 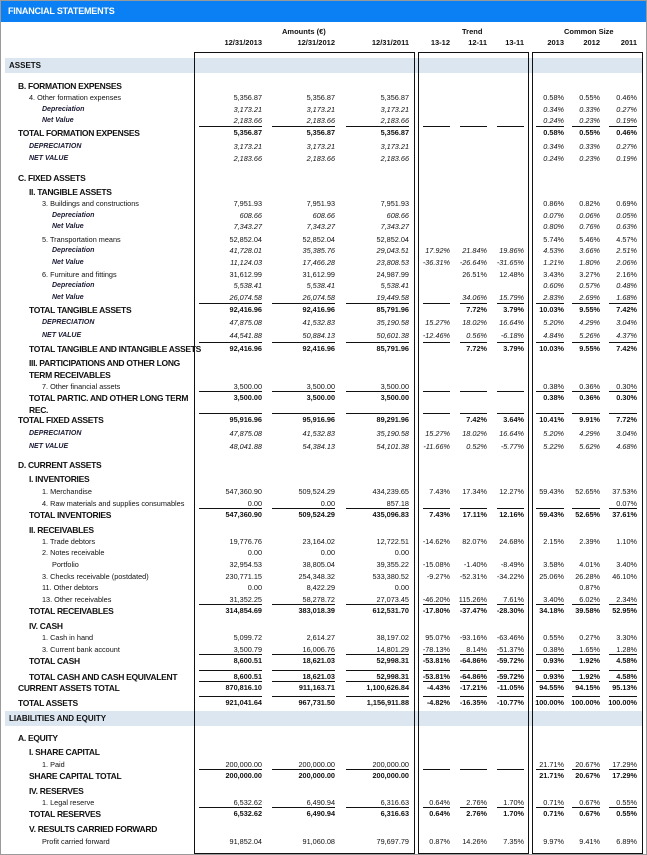 I want to click on common-size-cell: 17.29%, so click(x=624, y=775).